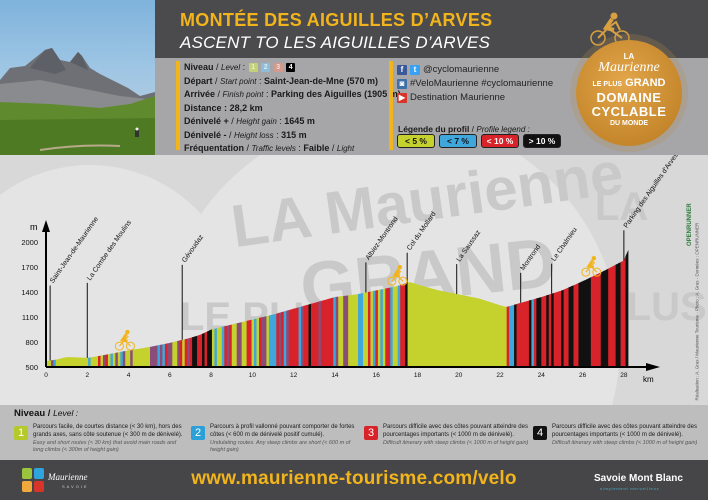  Describe the element at coordinates (358, 303) in the screenshot. I see `cyclist-icons` at that location.